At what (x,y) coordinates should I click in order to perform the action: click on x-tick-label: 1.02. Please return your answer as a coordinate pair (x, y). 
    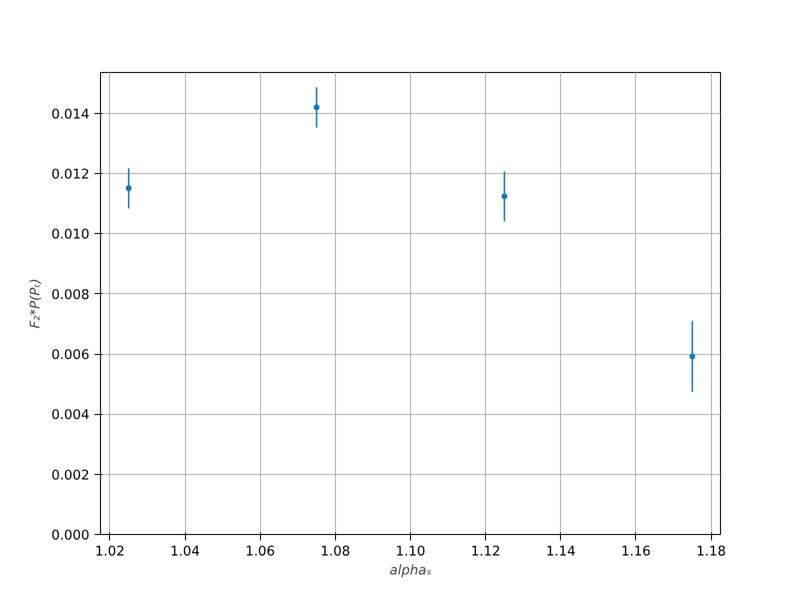
    Looking at the image, I should click on (110, 552).